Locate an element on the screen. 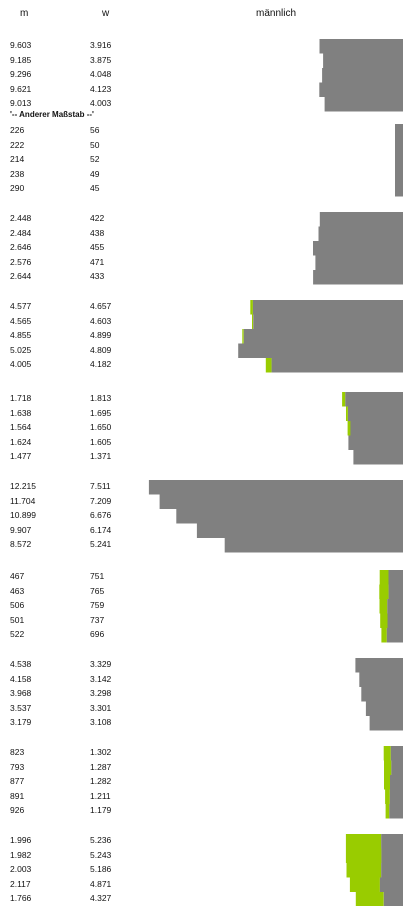  value-w: 4.123 is located at coordinates (101, 88).